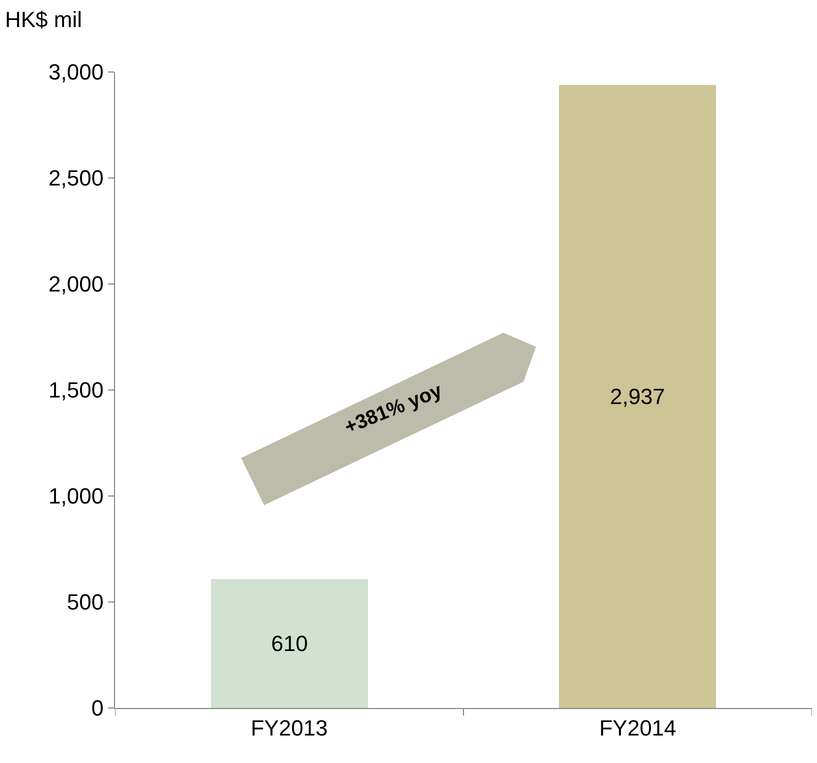  I want to click on y-tick-label: 3,000, so click(76, 72).